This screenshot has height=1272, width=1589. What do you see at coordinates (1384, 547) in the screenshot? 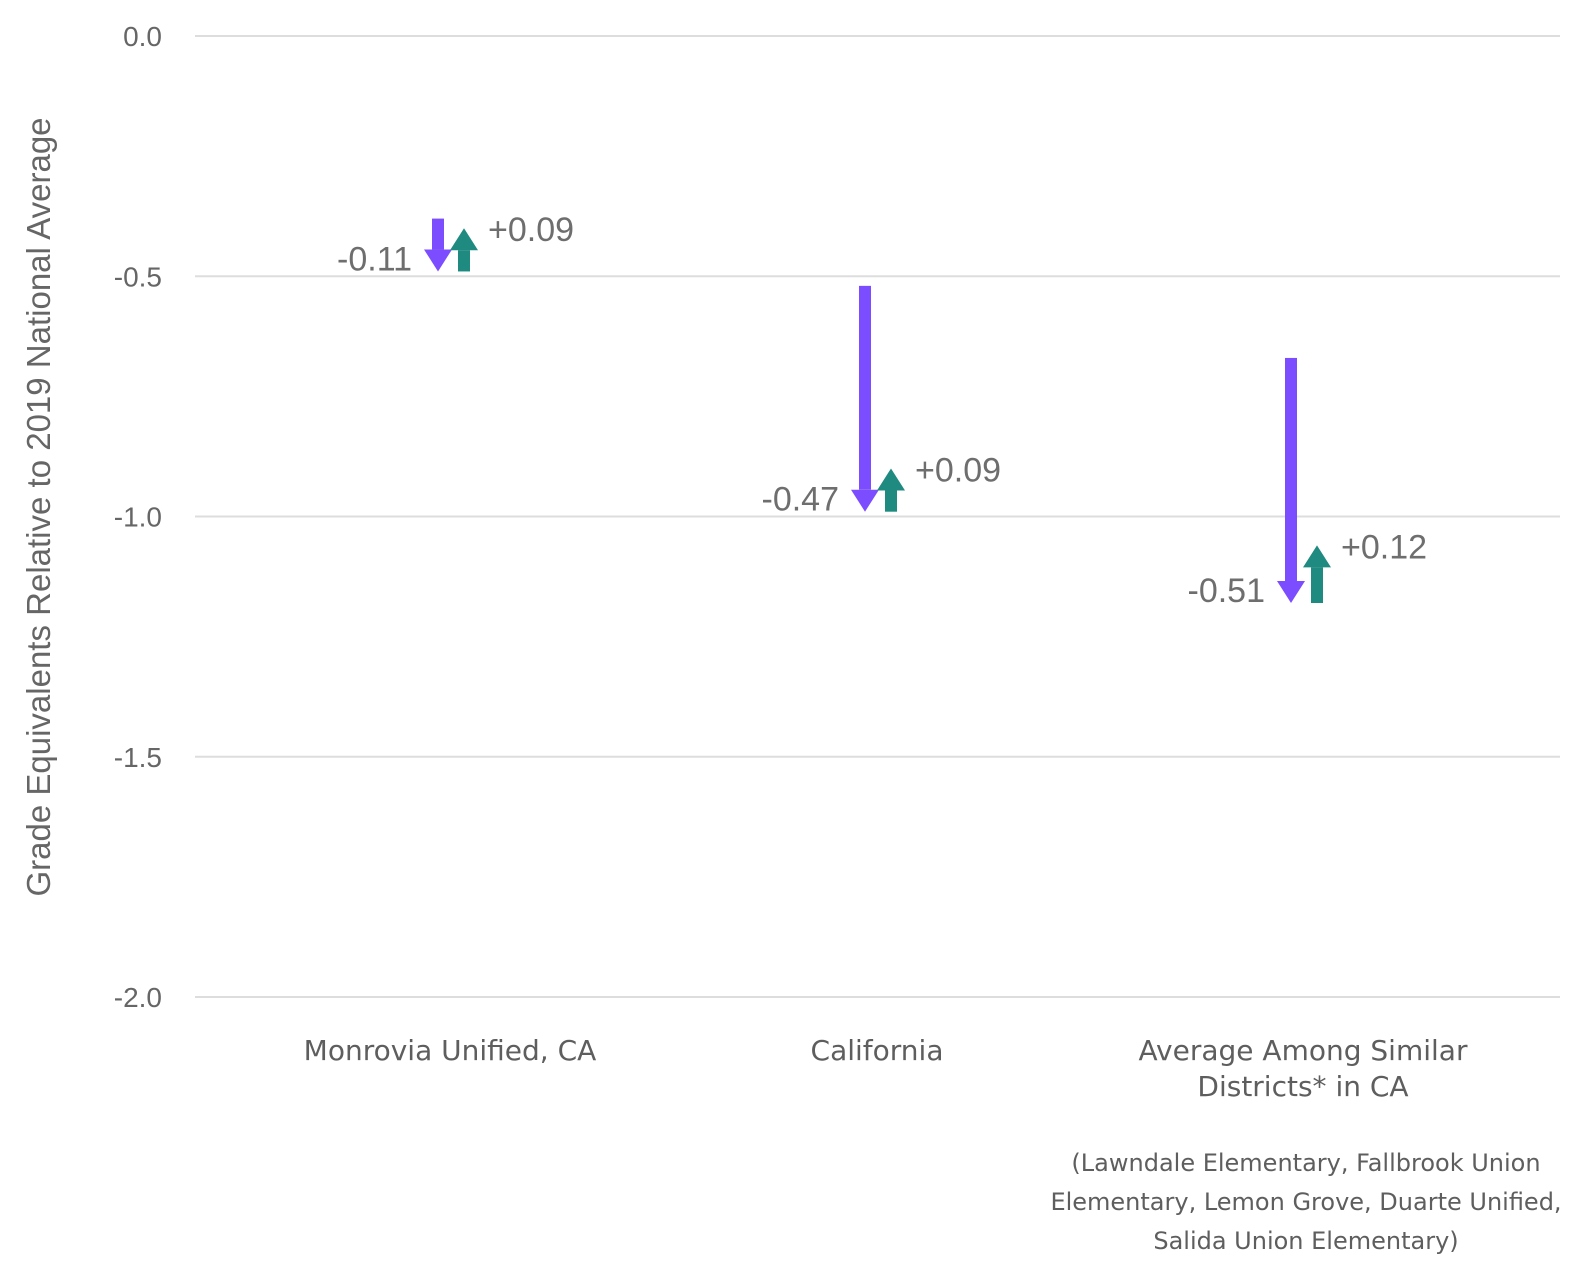
I see `recovery-value-label: +0.12` at bounding box center [1384, 547].